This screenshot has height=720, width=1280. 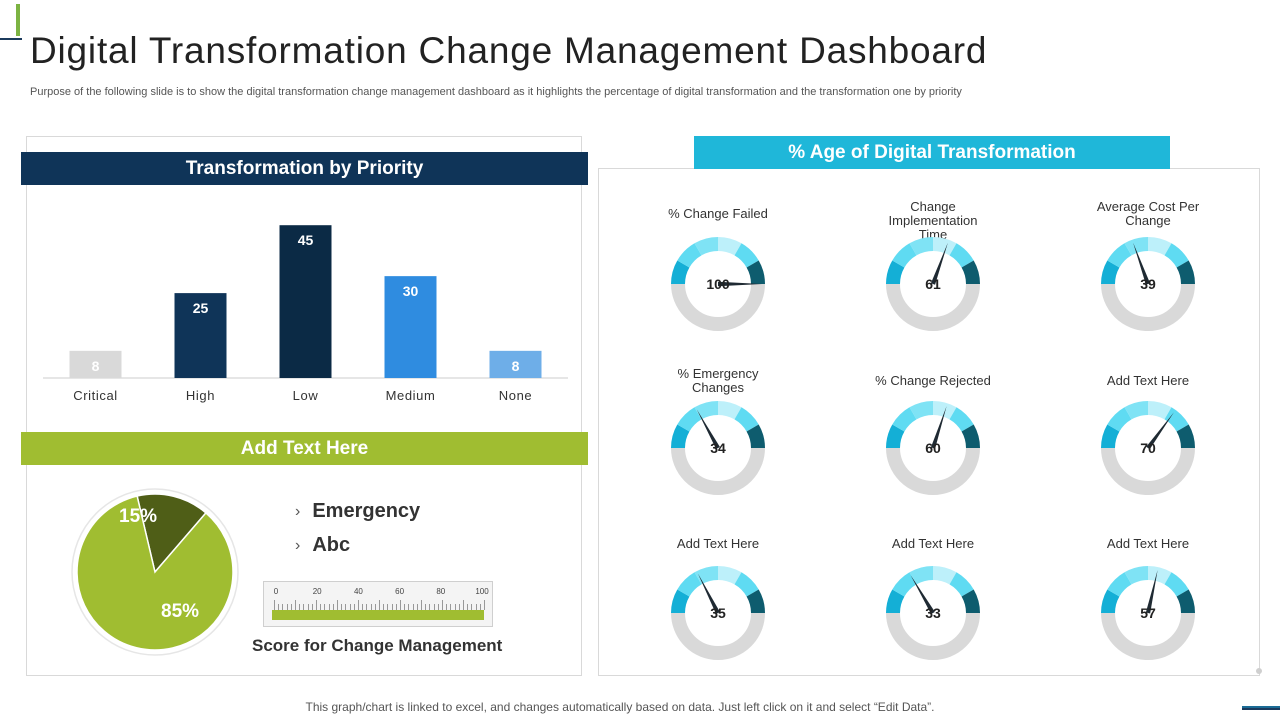 I want to click on bar-value-label: 25, so click(x=201, y=308).